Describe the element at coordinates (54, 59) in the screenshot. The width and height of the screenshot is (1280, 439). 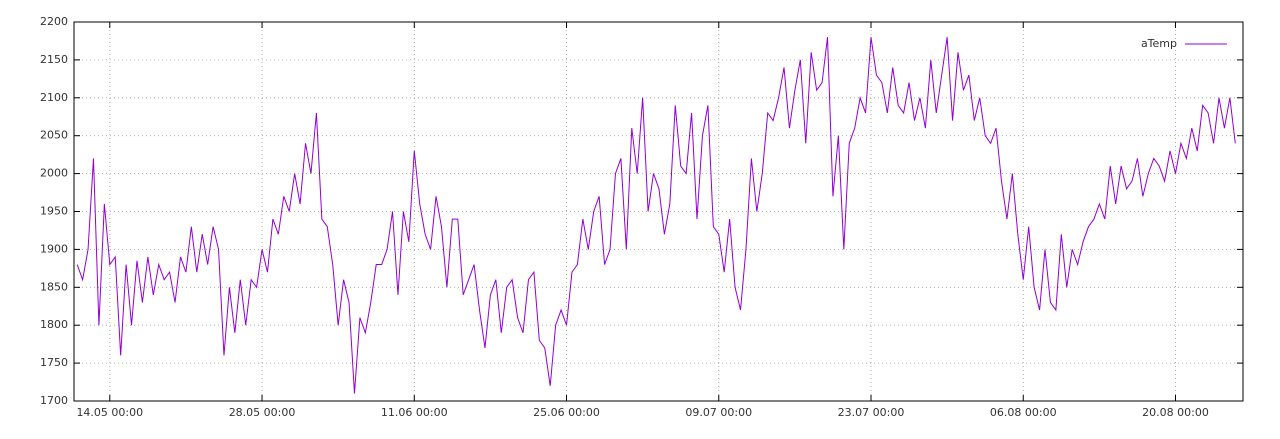
I see `y-tick-label: 2150` at that location.